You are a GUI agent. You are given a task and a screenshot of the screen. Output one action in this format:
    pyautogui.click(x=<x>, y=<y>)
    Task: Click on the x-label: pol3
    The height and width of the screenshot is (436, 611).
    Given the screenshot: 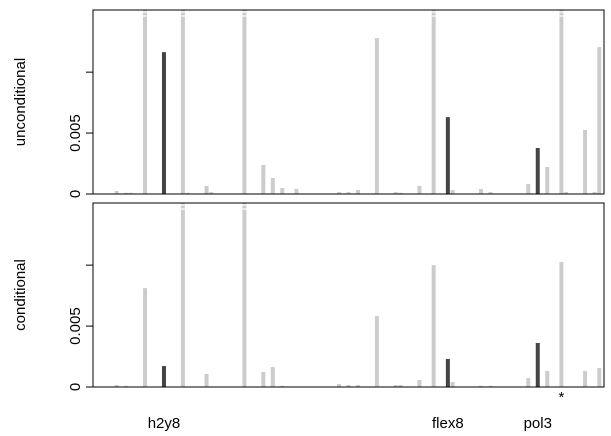 What is the action you would take?
    pyautogui.click(x=538, y=423)
    